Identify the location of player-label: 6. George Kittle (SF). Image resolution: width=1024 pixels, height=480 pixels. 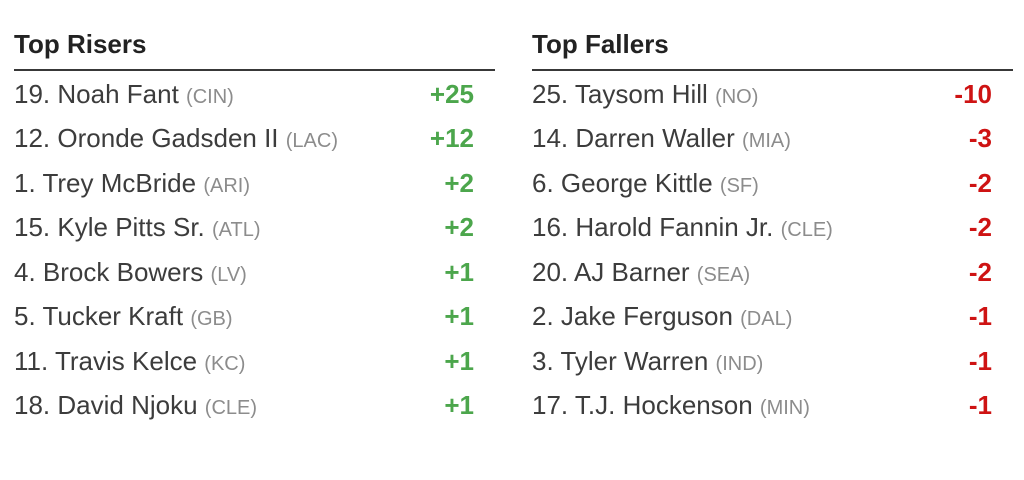
(645, 183).